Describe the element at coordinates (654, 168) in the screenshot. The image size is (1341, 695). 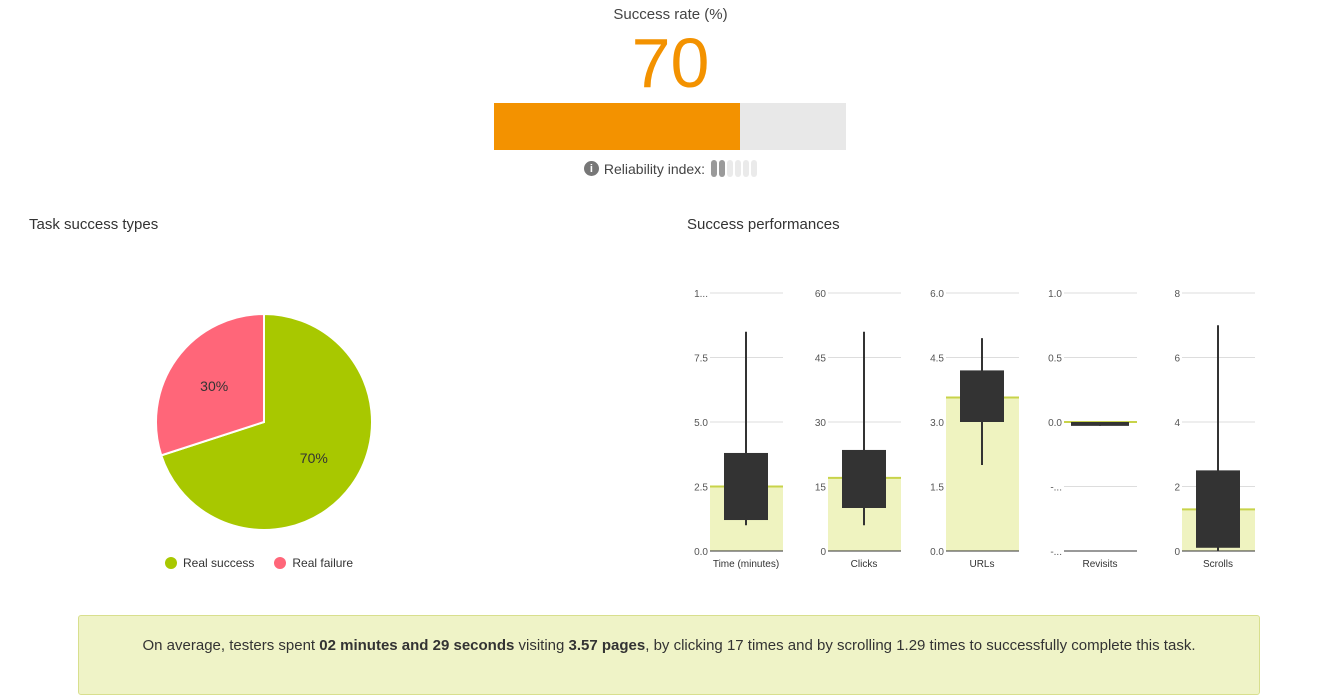
I see `reliability-label: Reliability index:` at that location.